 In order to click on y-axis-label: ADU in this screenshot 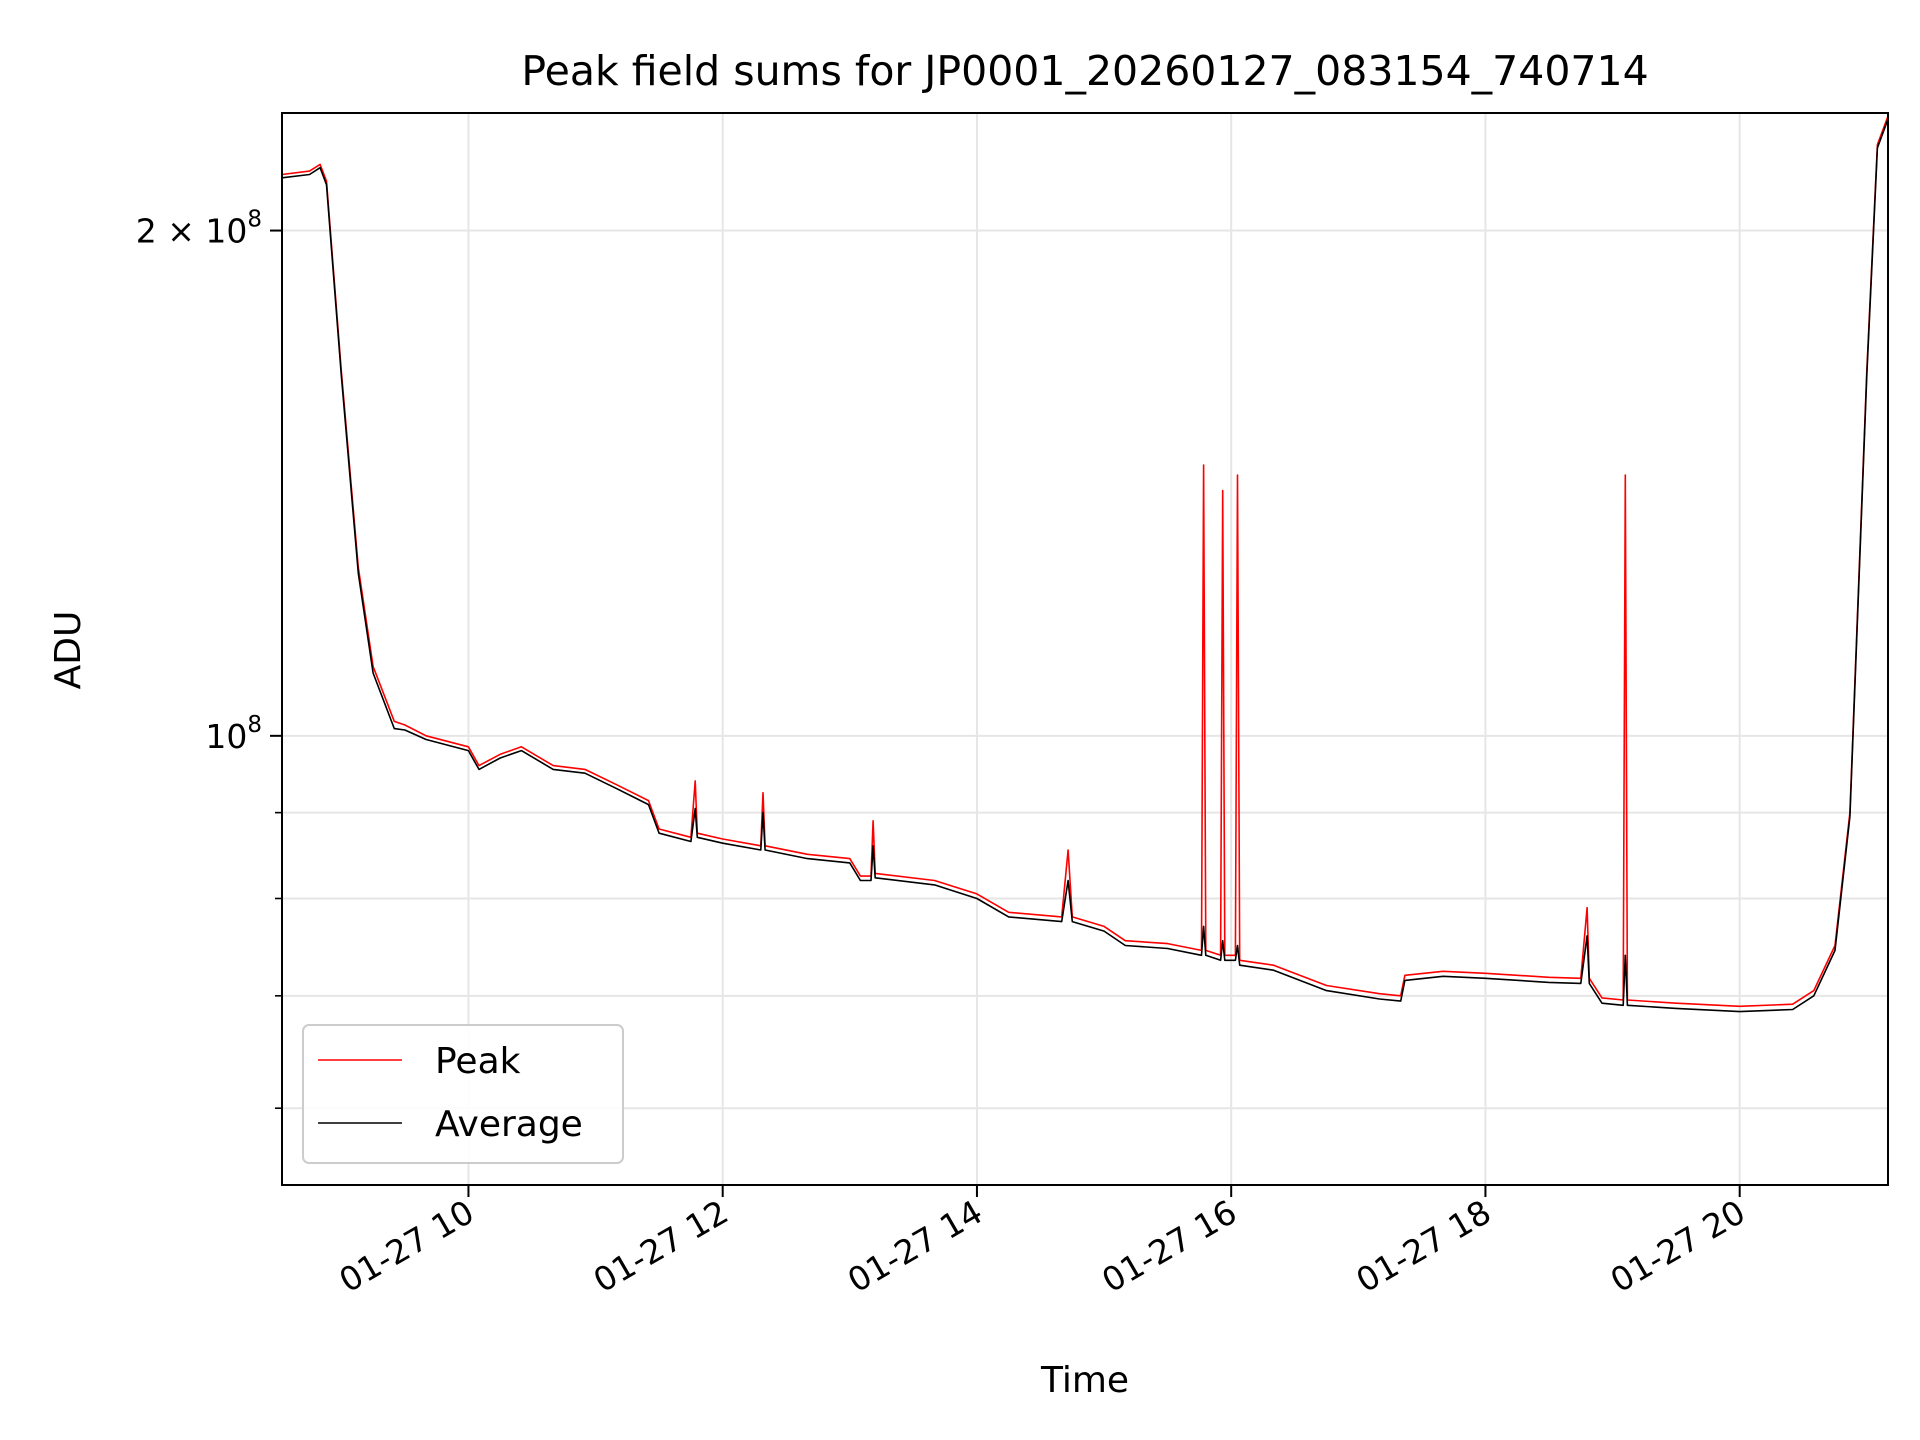, I will do `click(68, 650)`.